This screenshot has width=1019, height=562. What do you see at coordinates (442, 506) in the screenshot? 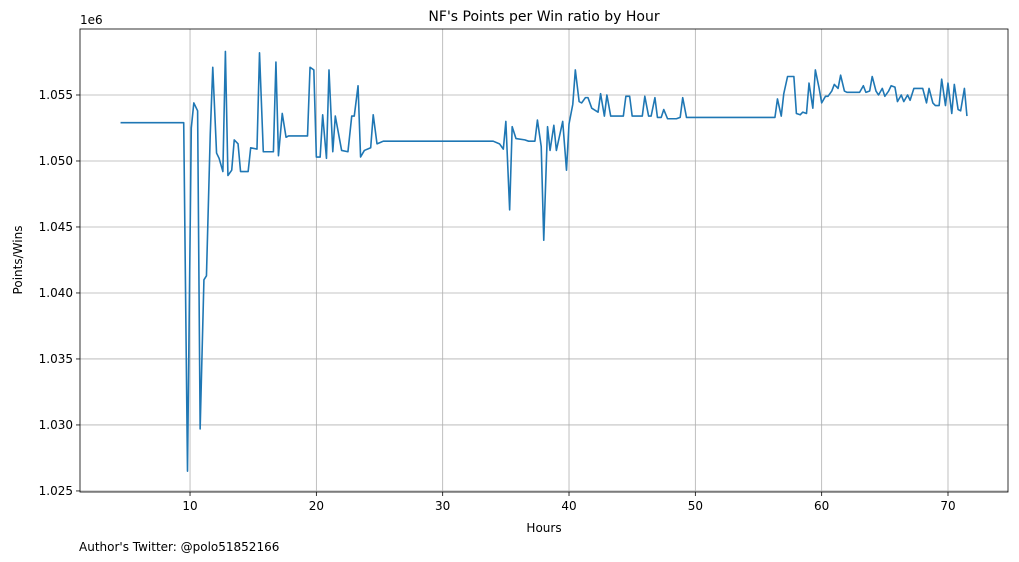
I see `x-tick-label: 30` at bounding box center [442, 506].